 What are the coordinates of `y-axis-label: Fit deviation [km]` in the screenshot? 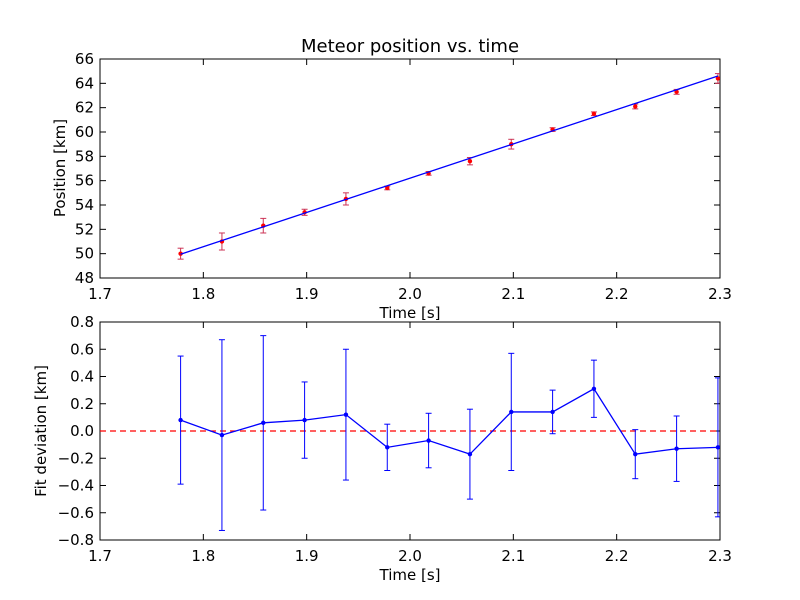 It's located at (41, 431).